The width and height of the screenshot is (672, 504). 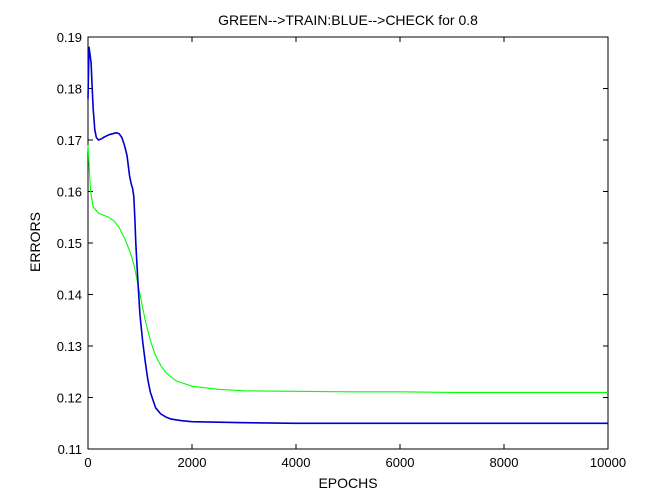 What do you see at coordinates (70, 449) in the screenshot?
I see `y-tick-label: 0.11` at bounding box center [70, 449].